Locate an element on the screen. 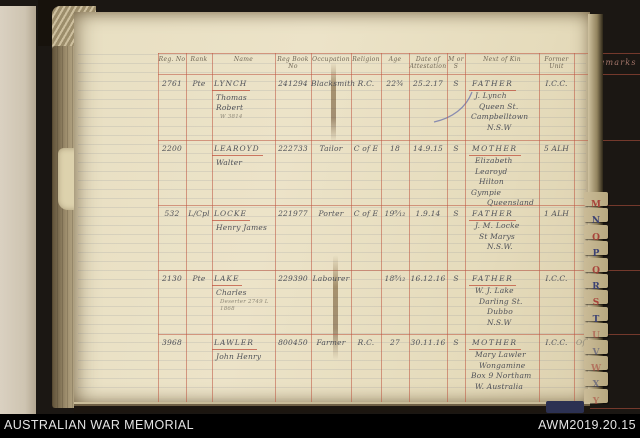 The image size is (640, 438). nok-line: W. J. Lake is located at coordinates (494, 290).